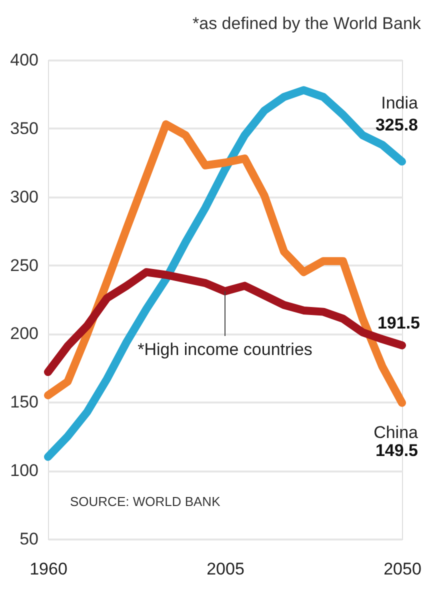 This screenshot has height=599, width=422. Describe the element at coordinates (24, 265) in the screenshot. I see `y-tick-label: 250` at that location.